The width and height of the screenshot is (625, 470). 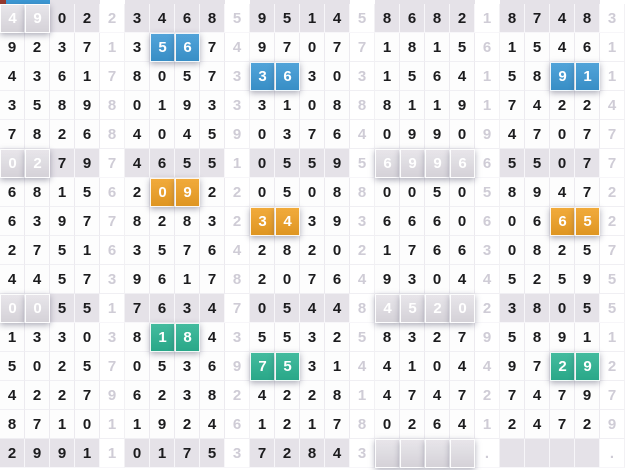 I want to click on highlight-cell: 0, so click(x=162, y=192).